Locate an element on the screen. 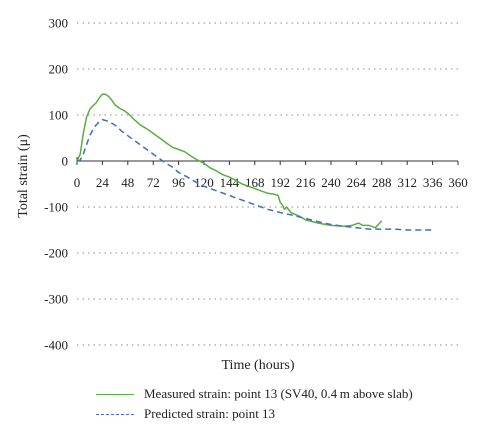 The image size is (500, 443). x-tick-label: 360 is located at coordinates (458, 182).